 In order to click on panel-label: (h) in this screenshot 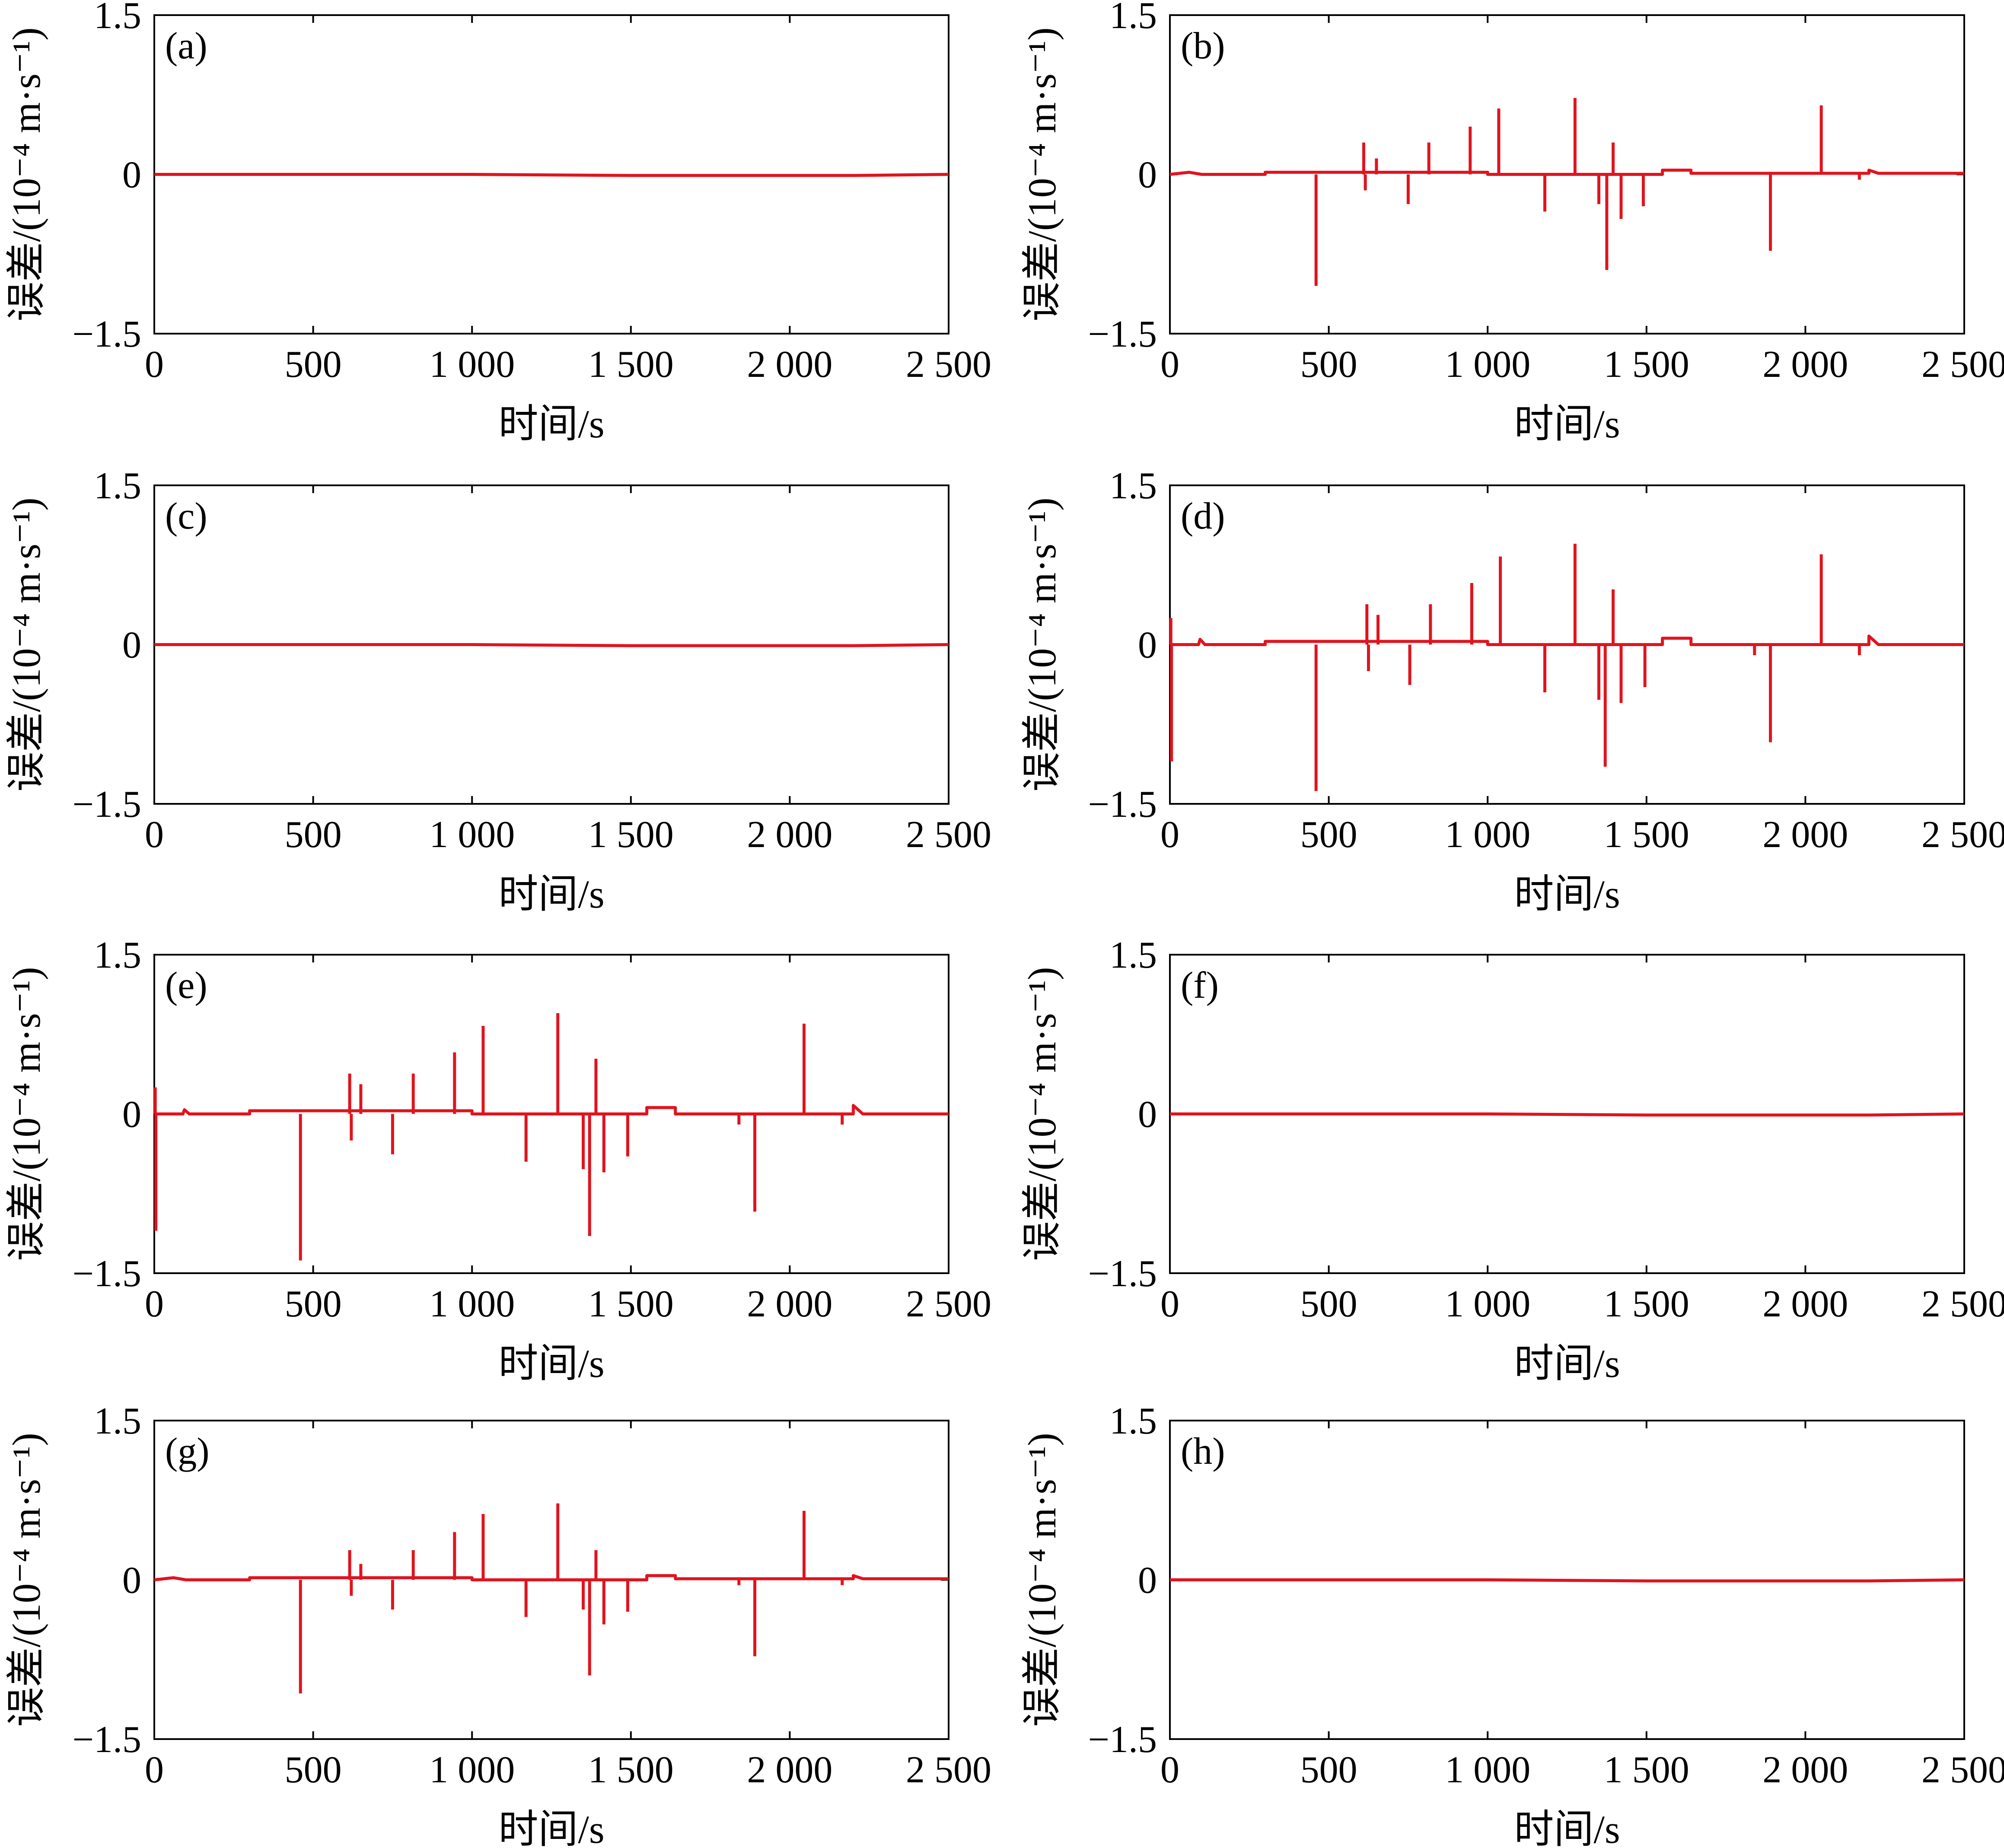, I will do `click(1203, 1451)`.